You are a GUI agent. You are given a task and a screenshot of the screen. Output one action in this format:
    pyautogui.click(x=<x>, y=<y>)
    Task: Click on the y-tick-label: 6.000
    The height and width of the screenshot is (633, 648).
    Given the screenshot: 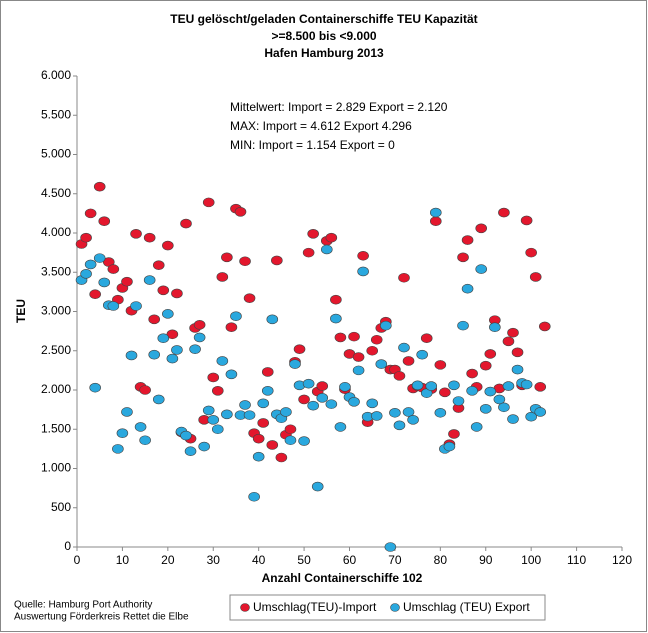 What is the action you would take?
    pyautogui.click(x=56, y=75)
    